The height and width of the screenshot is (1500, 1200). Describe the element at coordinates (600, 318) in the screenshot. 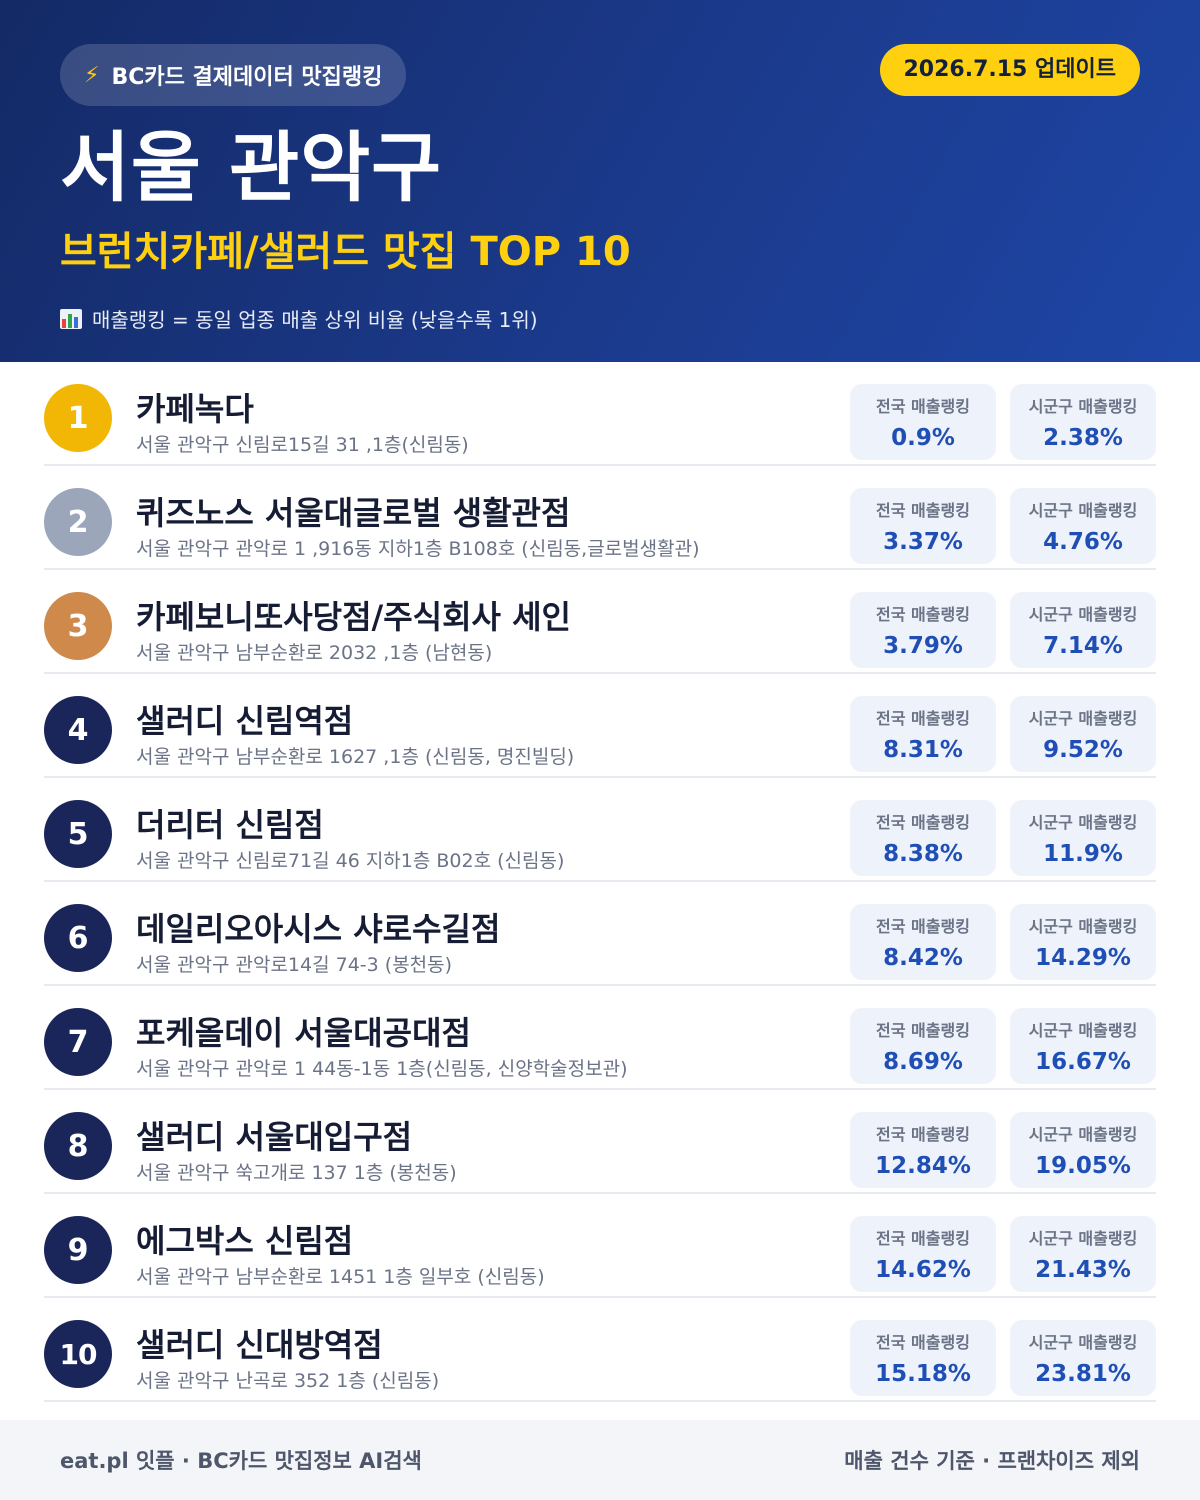

I see `ranking-note: 매출랭킹 = 동일 업종 매출 상위 비율 (낮을수록 1위)` at that location.